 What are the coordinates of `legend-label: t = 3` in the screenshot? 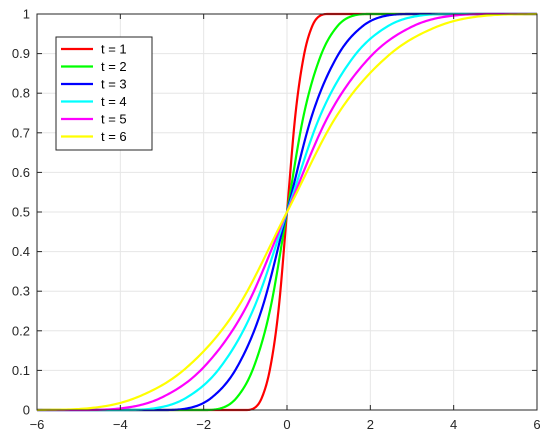 It's located at (114, 84).